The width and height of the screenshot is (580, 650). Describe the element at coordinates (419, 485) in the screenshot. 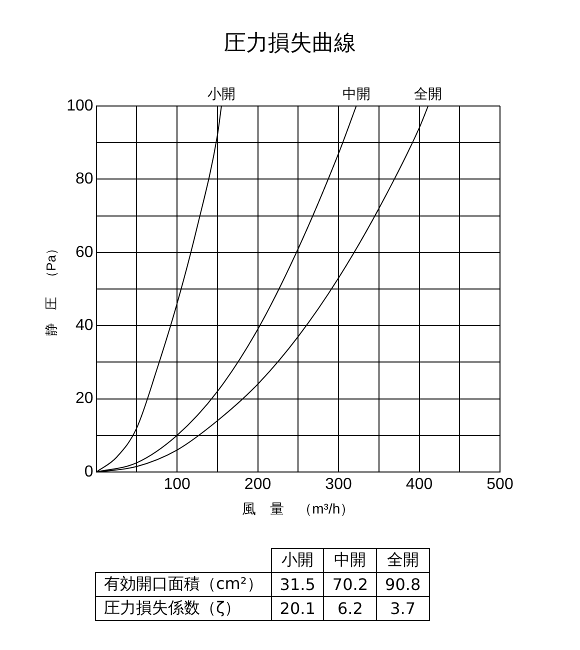

I see `x-tick-label: 400` at that location.